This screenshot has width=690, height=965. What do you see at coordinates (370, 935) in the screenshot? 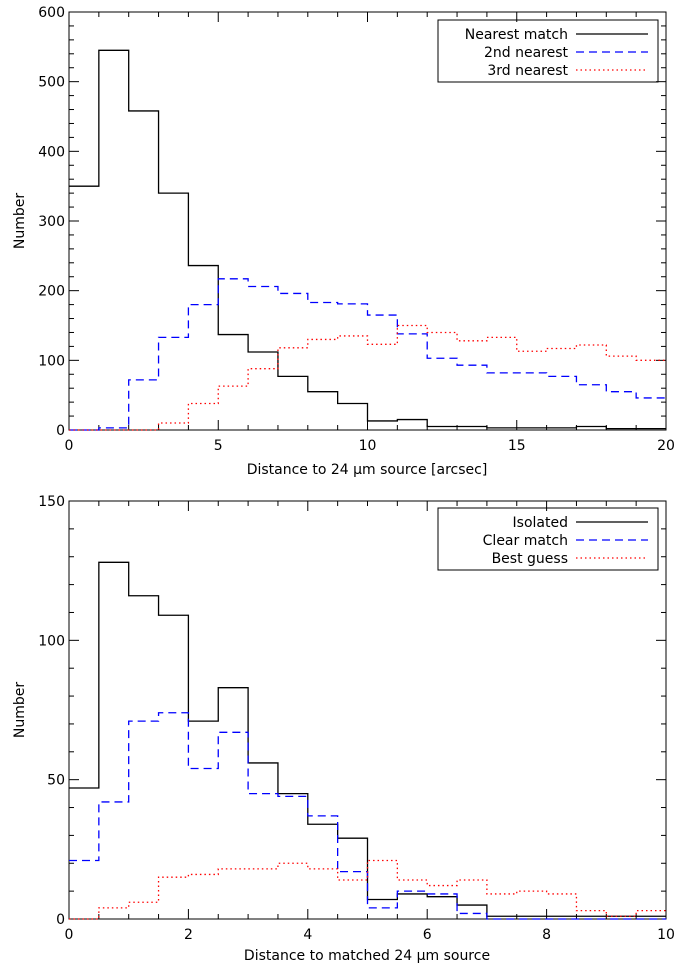
I see `x-tick-labels: 0 2 4 6 8 10` at bounding box center [370, 935].